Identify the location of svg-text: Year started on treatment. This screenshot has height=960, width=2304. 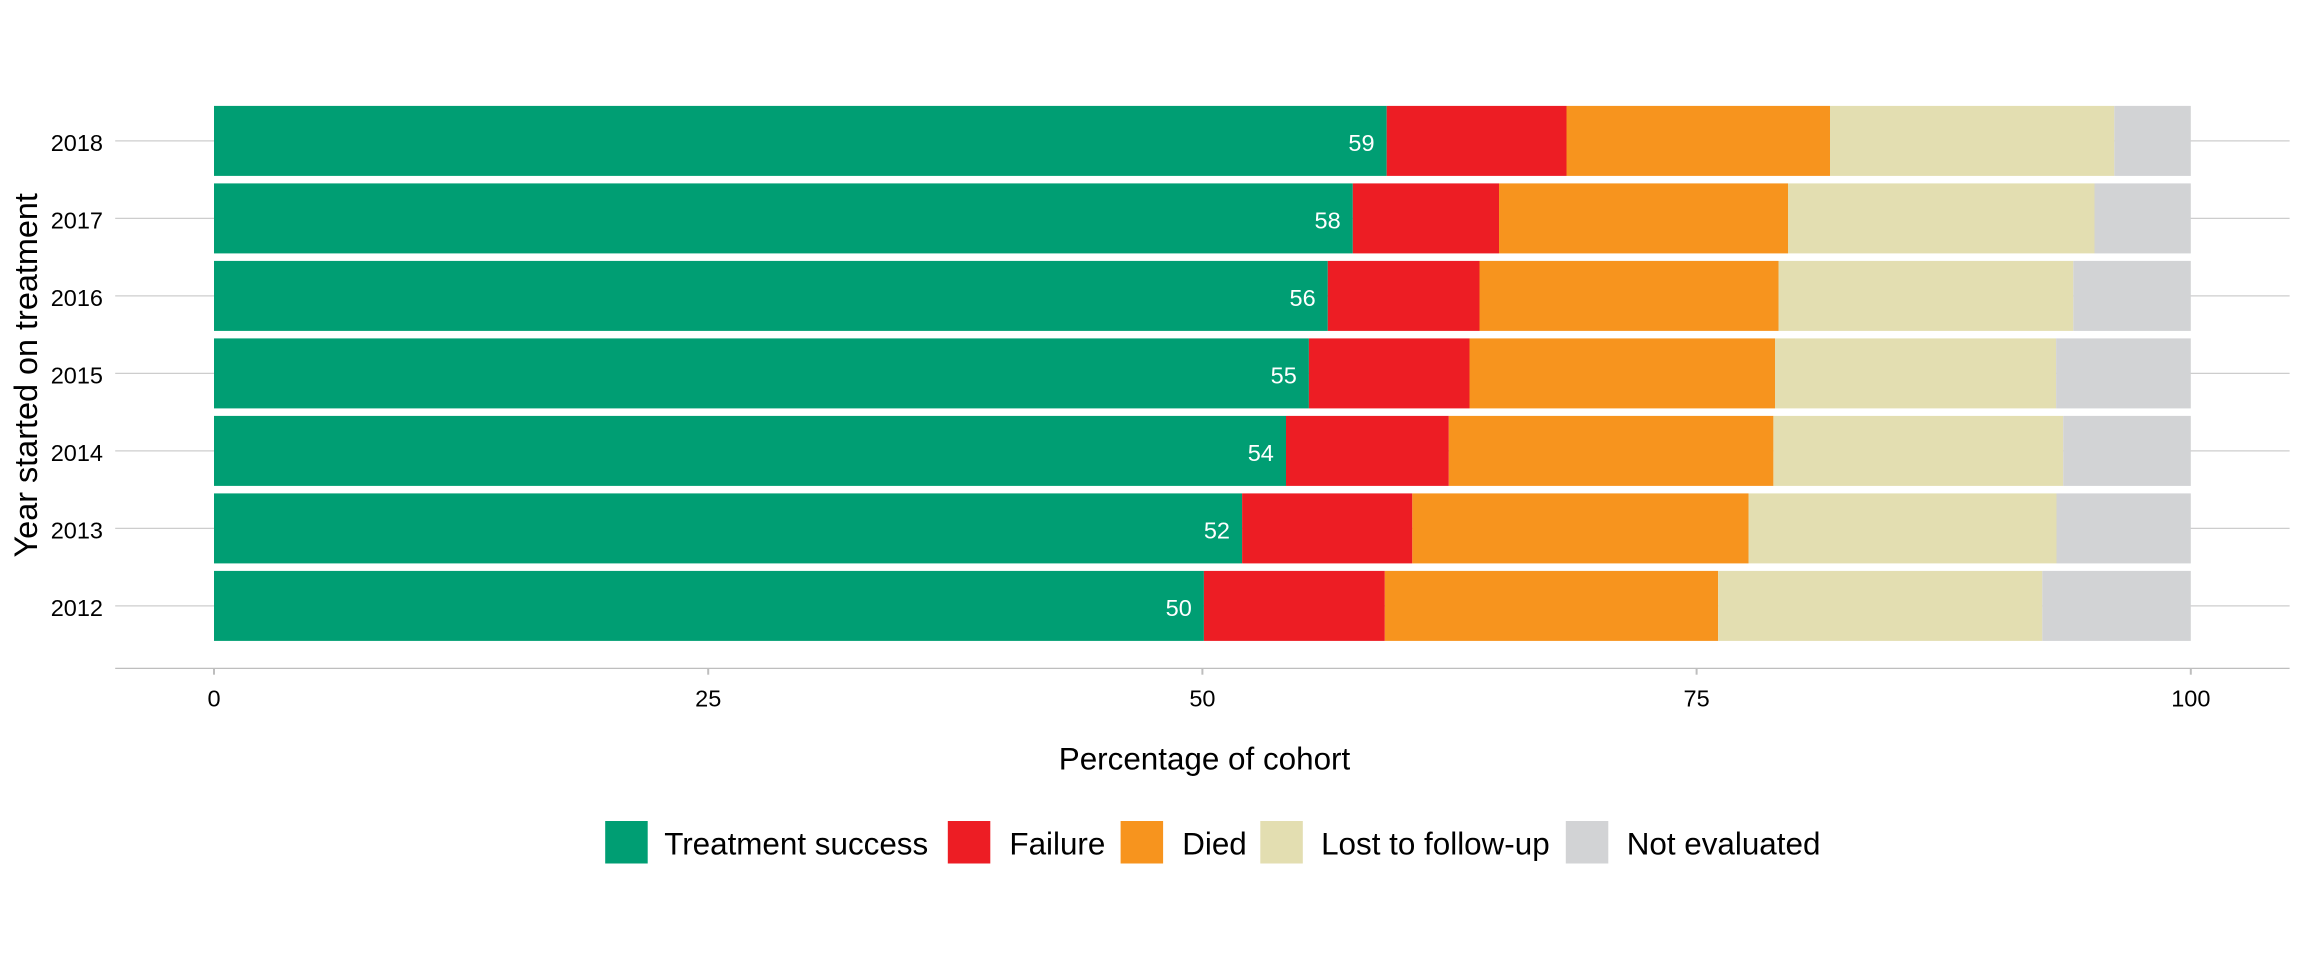
(26, 375).